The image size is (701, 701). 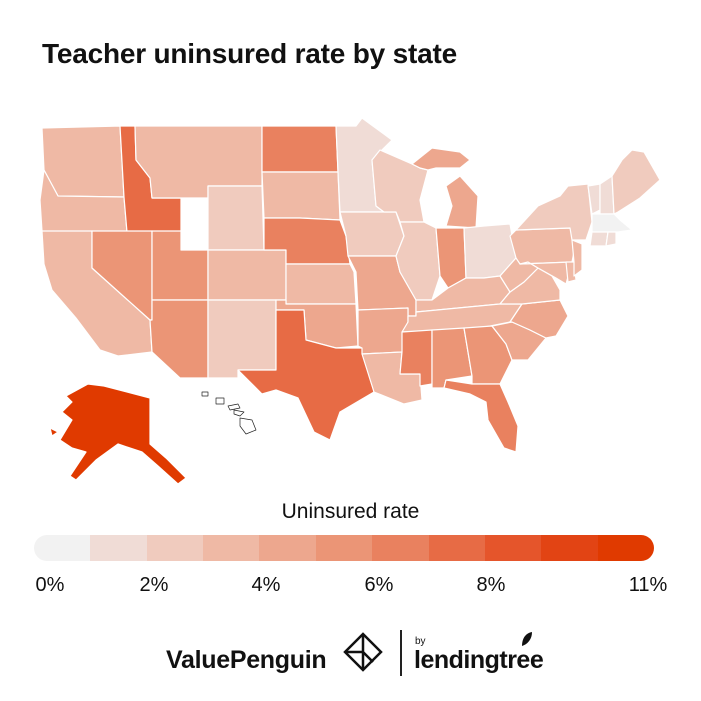 What do you see at coordinates (50, 585) in the screenshot?
I see `legend-tick-0: 0%` at bounding box center [50, 585].